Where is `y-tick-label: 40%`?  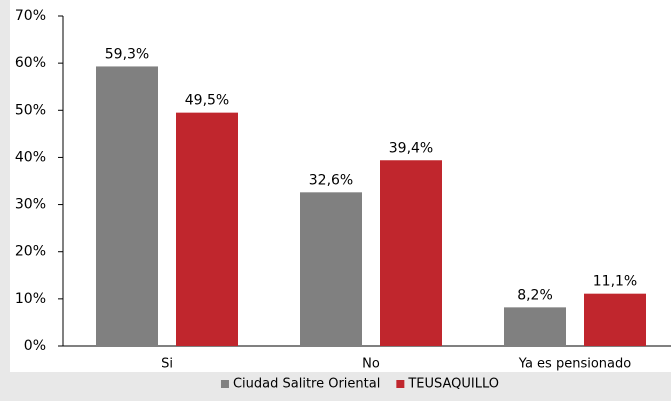
y-tick-label: 40% is located at coordinates (30, 157).